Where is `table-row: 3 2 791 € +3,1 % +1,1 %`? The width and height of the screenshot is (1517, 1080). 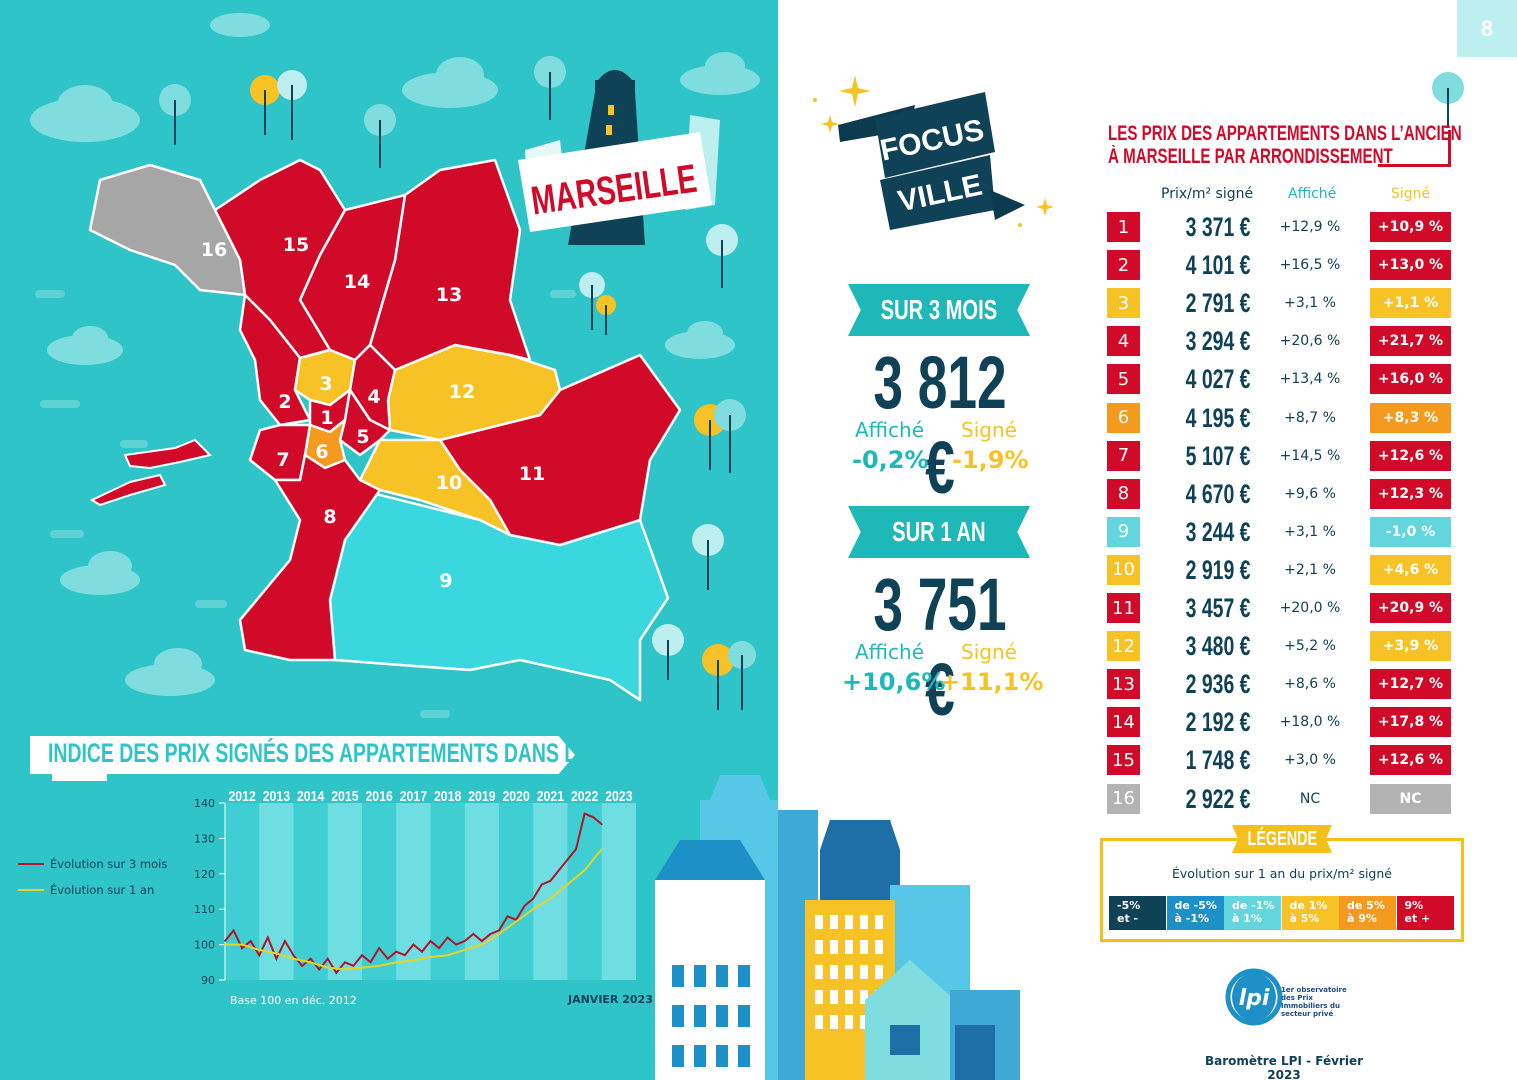
table-row: 3 2 791 € +3,1 % +1,1 % is located at coordinates (1280, 303).